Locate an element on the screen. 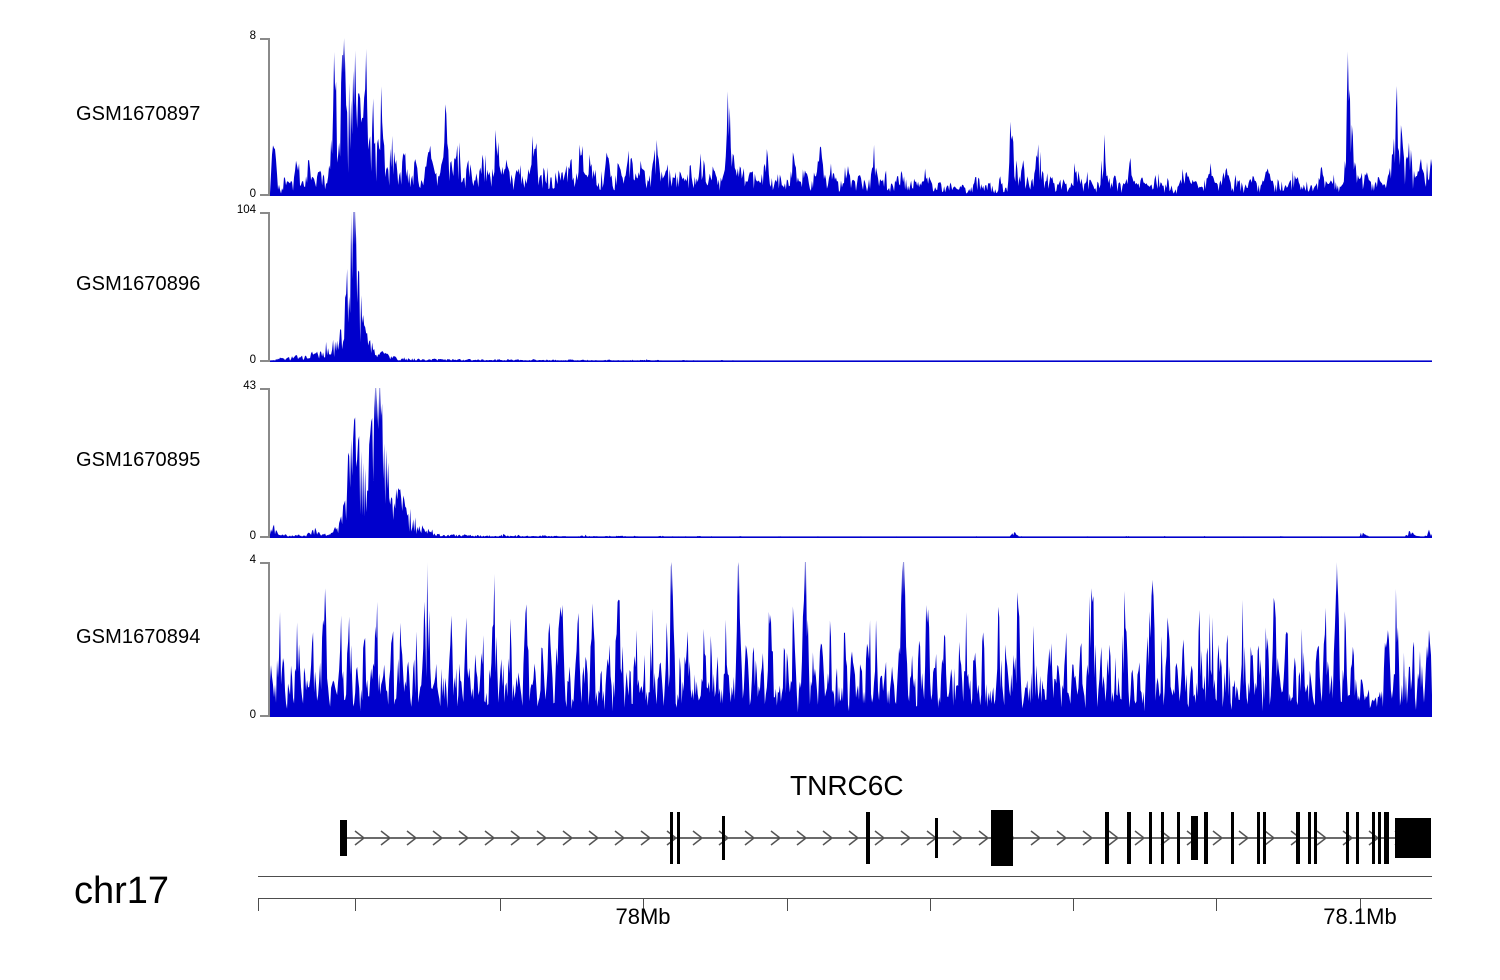 The height and width of the screenshot is (980, 1500). y-axis-max-value: 4 is located at coordinates (252, 560).